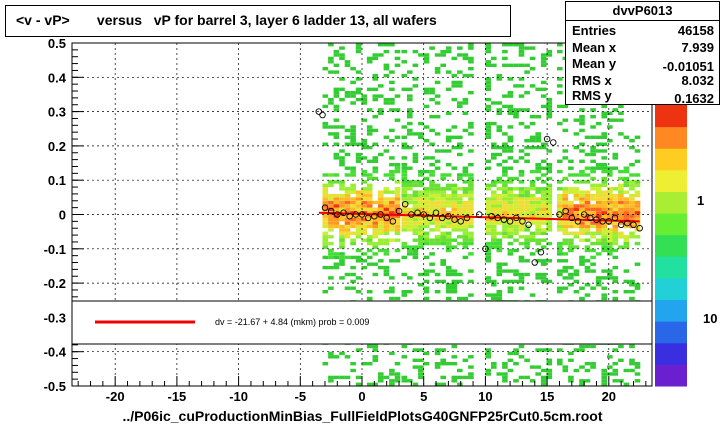 The width and height of the screenshot is (725, 429). What do you see at coordinates (547, 396) in the screenshot?
I see `x-tick-label: 15` at bounding box center [547, 396].